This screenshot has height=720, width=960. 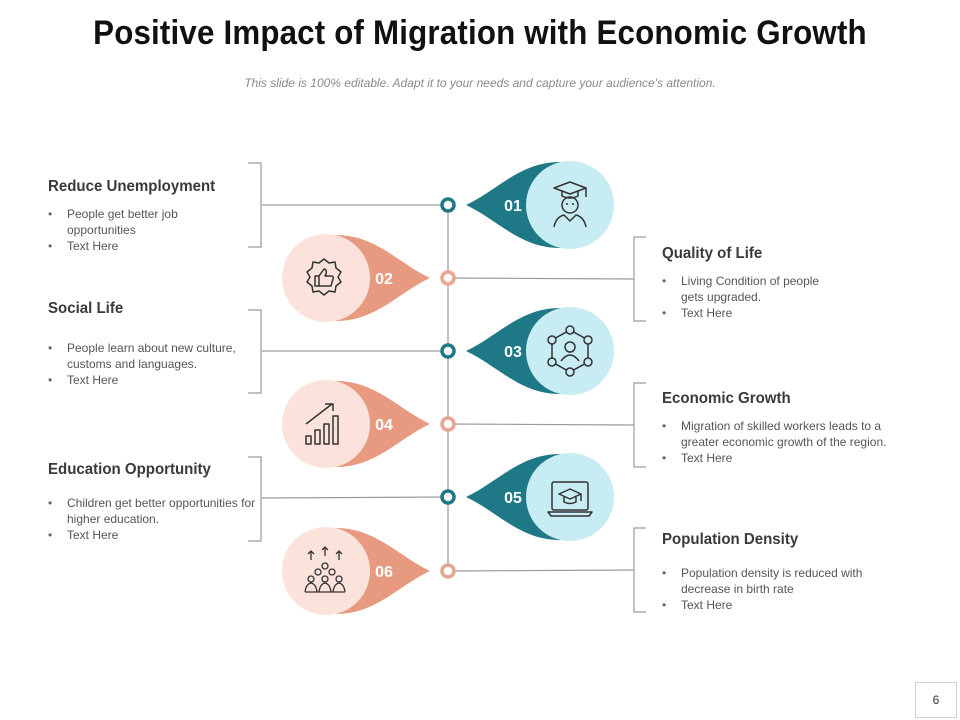 I want to click on block-heading: Economic Growth, so click(x=726, y=398).